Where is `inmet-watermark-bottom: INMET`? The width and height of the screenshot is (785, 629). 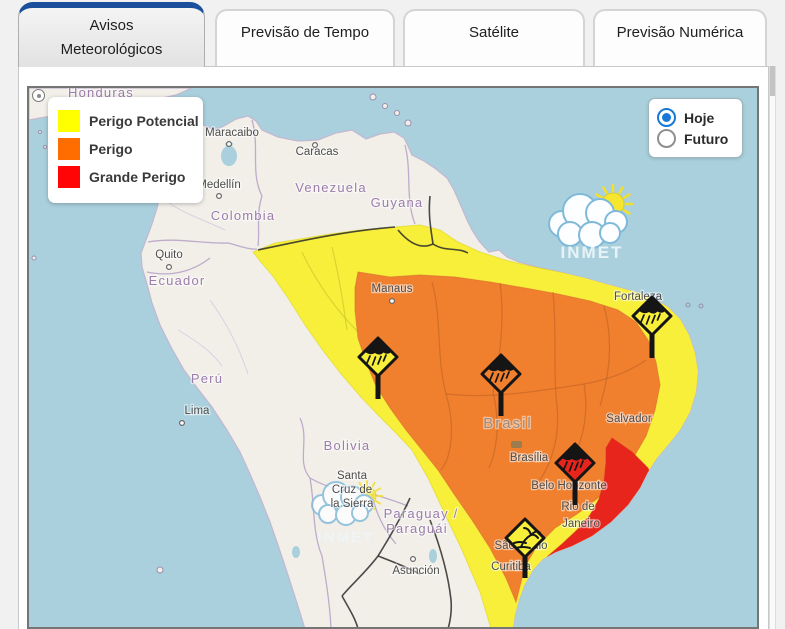
inmet-watermark-bottom: INMET is located at coordinates (347, 512).